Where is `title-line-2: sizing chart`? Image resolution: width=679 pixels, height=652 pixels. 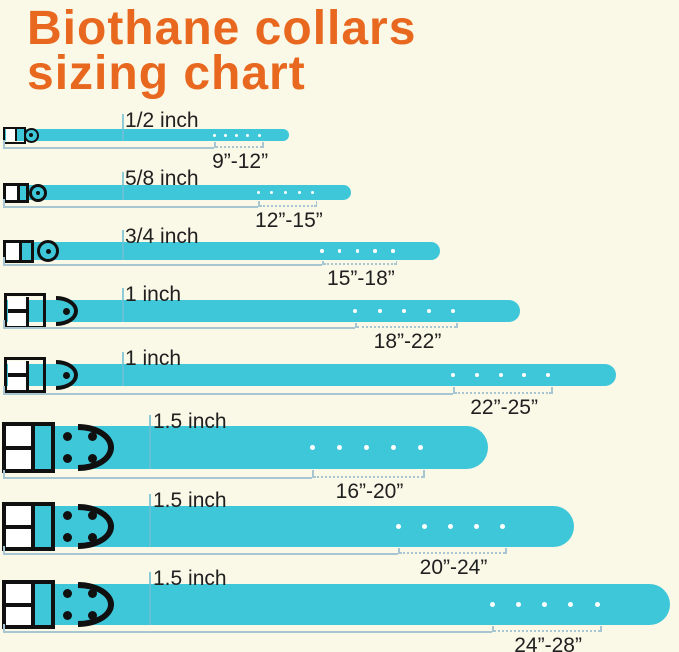
title-line-2: sizing chart is located at coordinates (166, 73).